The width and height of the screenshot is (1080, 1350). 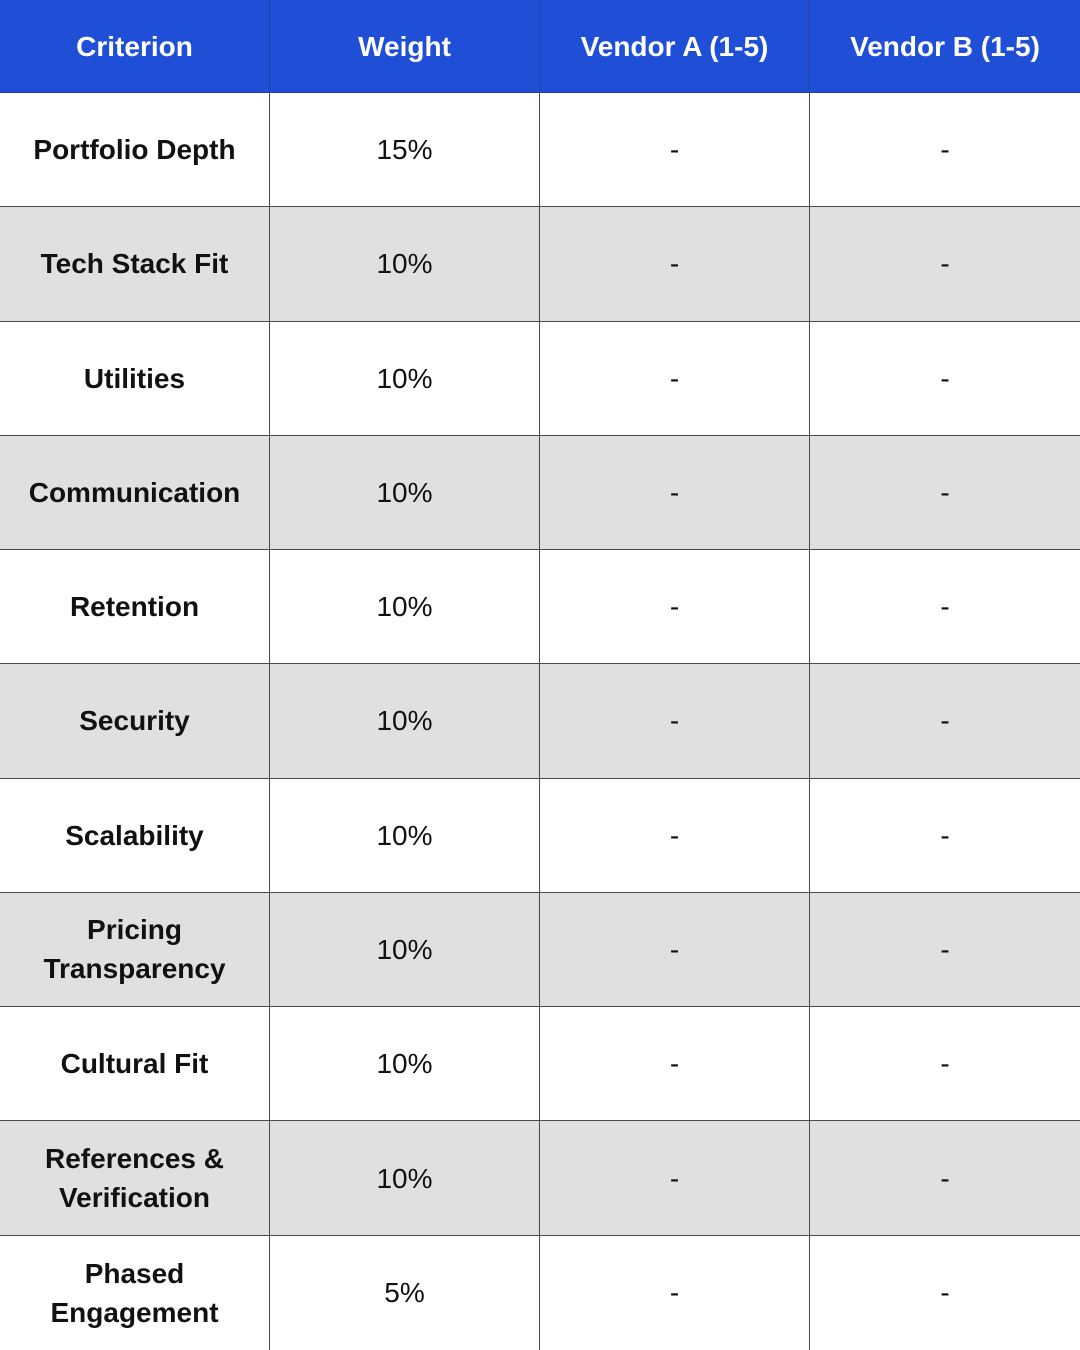 What do you see at coordinates (135, 950) in the screenshot?
I see `criterion-cell: Pricing Transparency` at bounding box center [135, 950].